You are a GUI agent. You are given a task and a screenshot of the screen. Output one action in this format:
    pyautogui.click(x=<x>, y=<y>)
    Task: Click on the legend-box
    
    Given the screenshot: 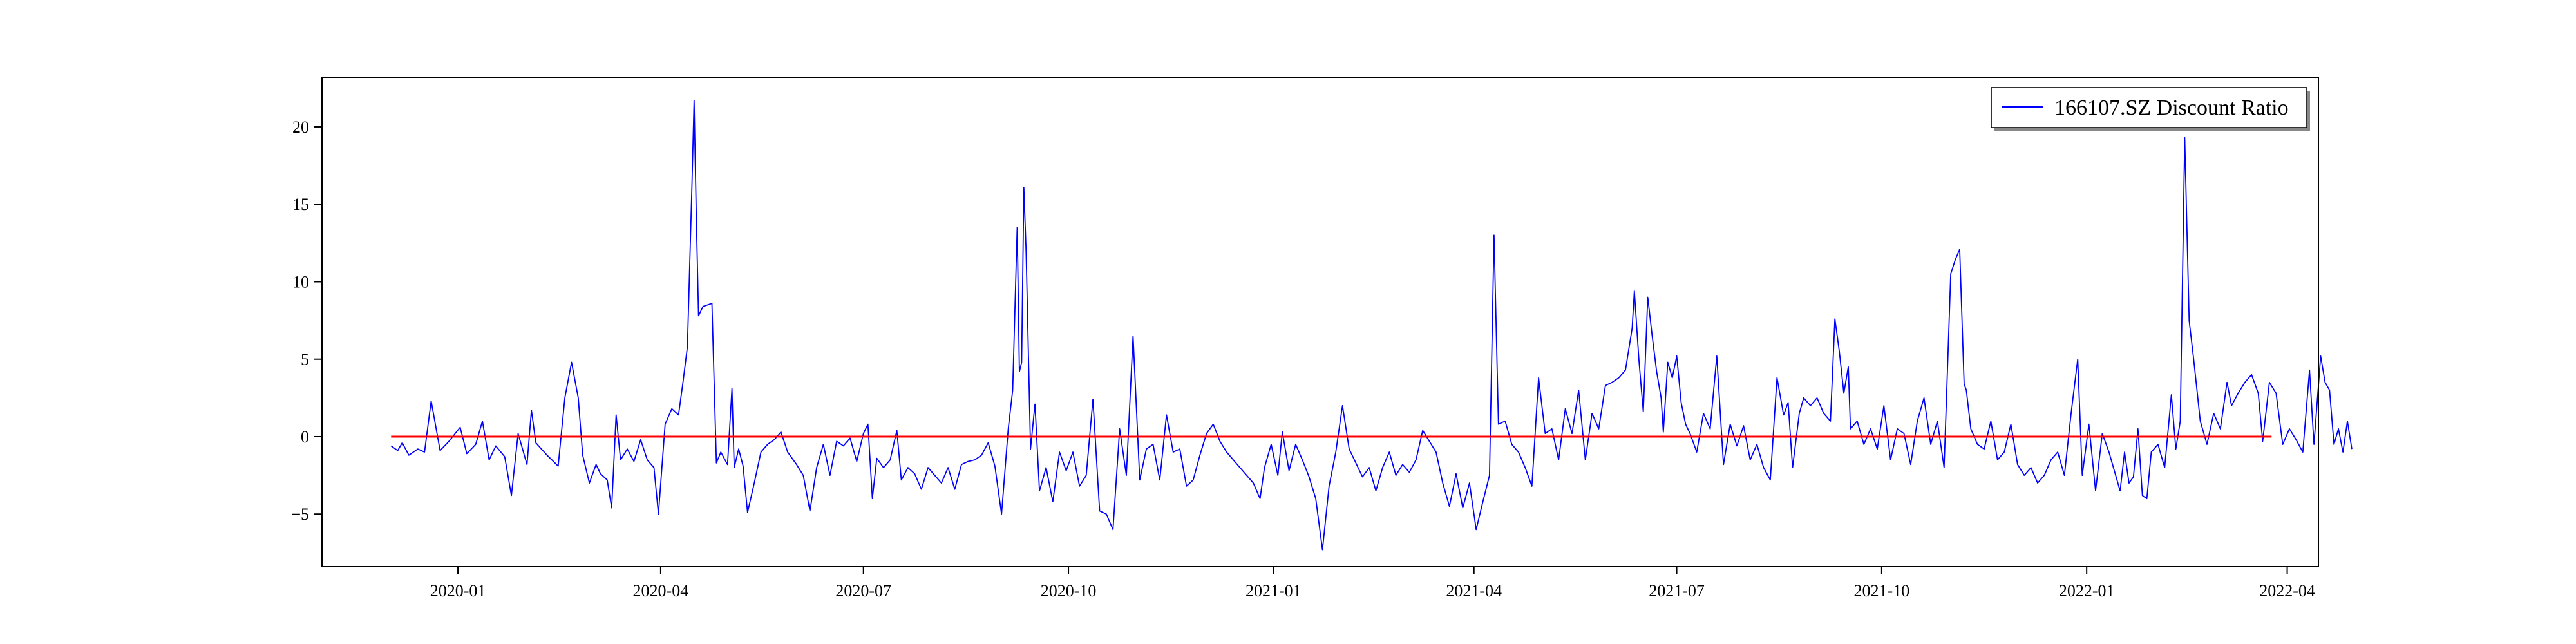 What is the action you would take?
    pyautogui.click(x=2149, y=108)
    